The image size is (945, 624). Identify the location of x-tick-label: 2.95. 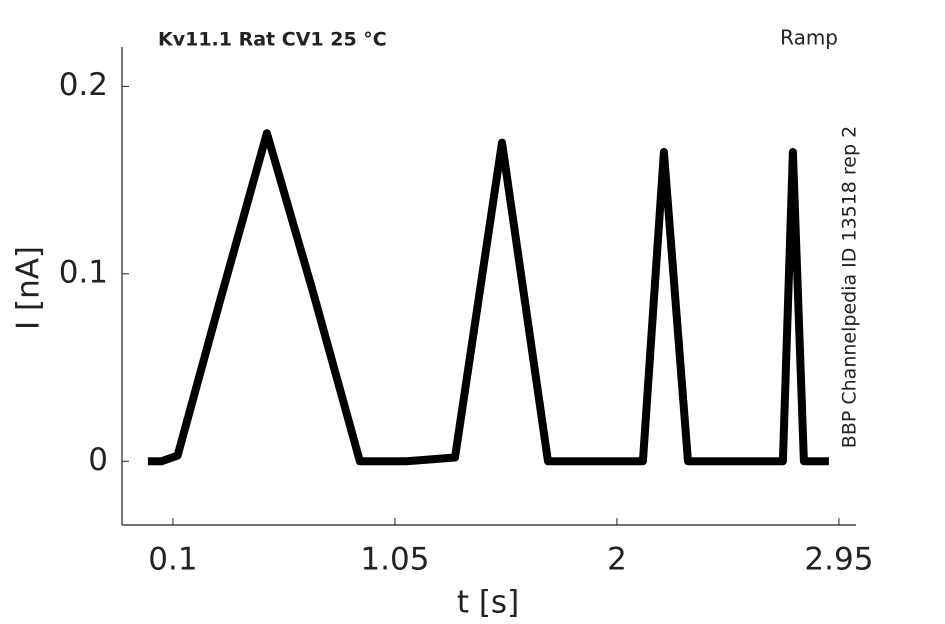
(838, 560).